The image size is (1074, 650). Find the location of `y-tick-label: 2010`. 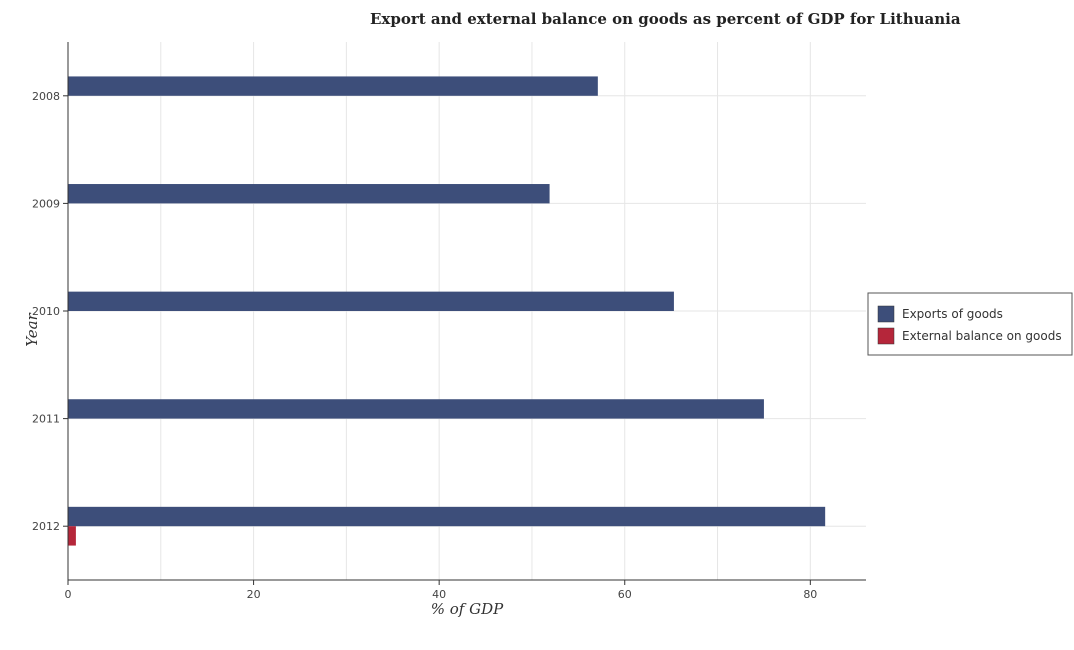

y-tick-label: 2010 is located at coordinates (46, 311).